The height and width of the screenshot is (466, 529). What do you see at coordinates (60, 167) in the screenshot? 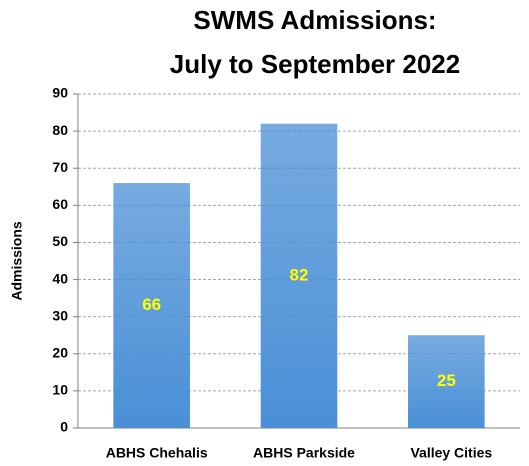
I see `y-tick-label: 70` at bounding box center [60, 167].